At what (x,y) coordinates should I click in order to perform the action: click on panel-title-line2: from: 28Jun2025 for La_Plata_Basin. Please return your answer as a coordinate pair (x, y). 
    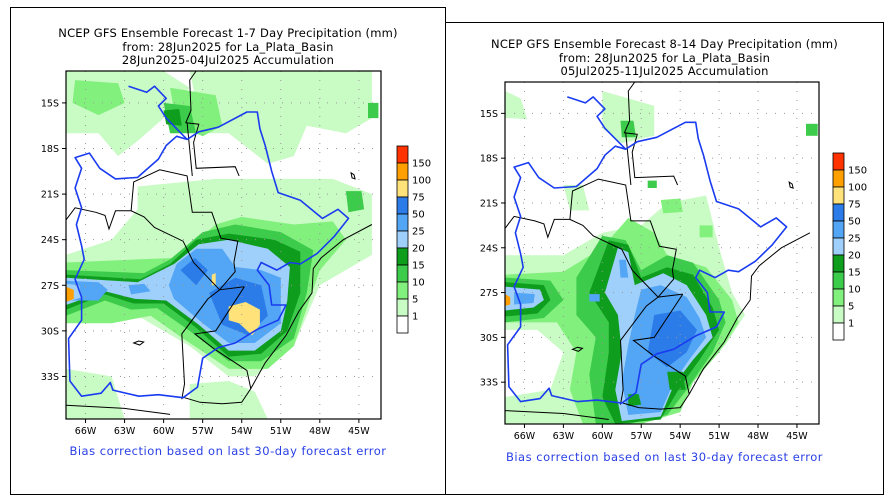
    Looking at the image, I should click on (228, 47).